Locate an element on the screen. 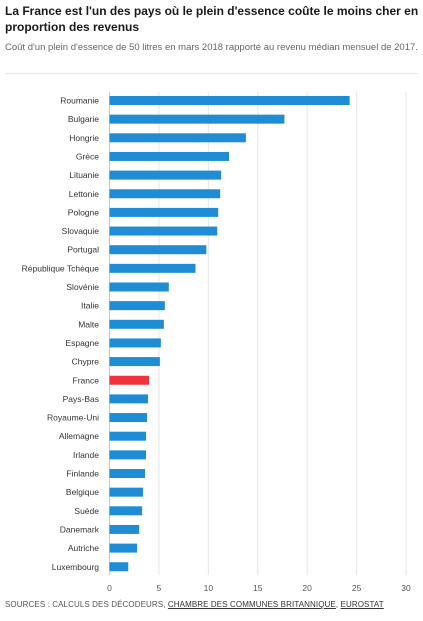  category-label: Grèce is located at coordinates (87, 156).